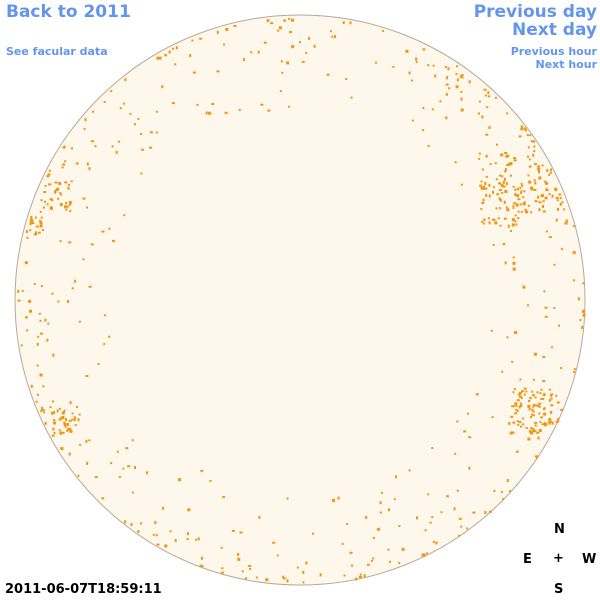 This screenshot has height=600, width=600. What do you see at coordinates (535, 12) in the screenshot?
I see `previous-day-link: Previous day` at bounding box center [535, 12].